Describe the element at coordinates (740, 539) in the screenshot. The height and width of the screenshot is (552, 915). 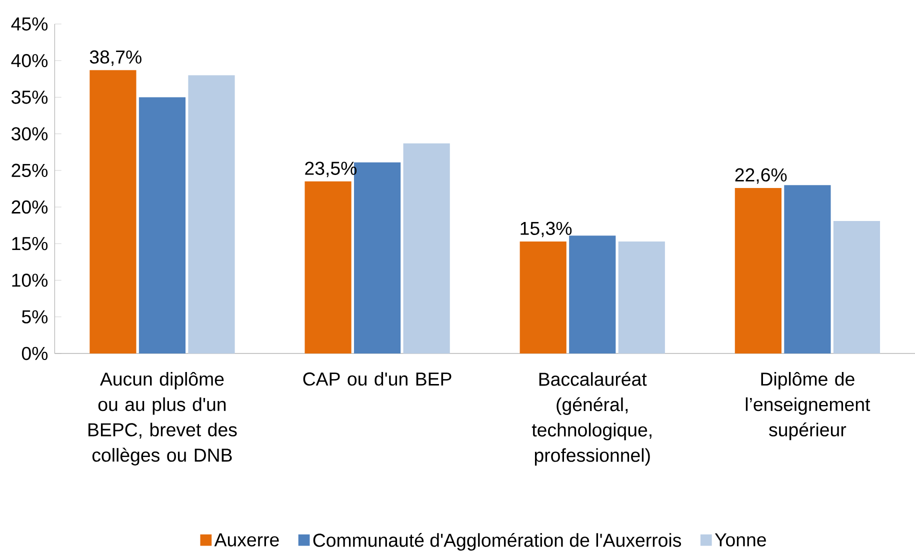
I see `legend-label: Yonne` at that location.